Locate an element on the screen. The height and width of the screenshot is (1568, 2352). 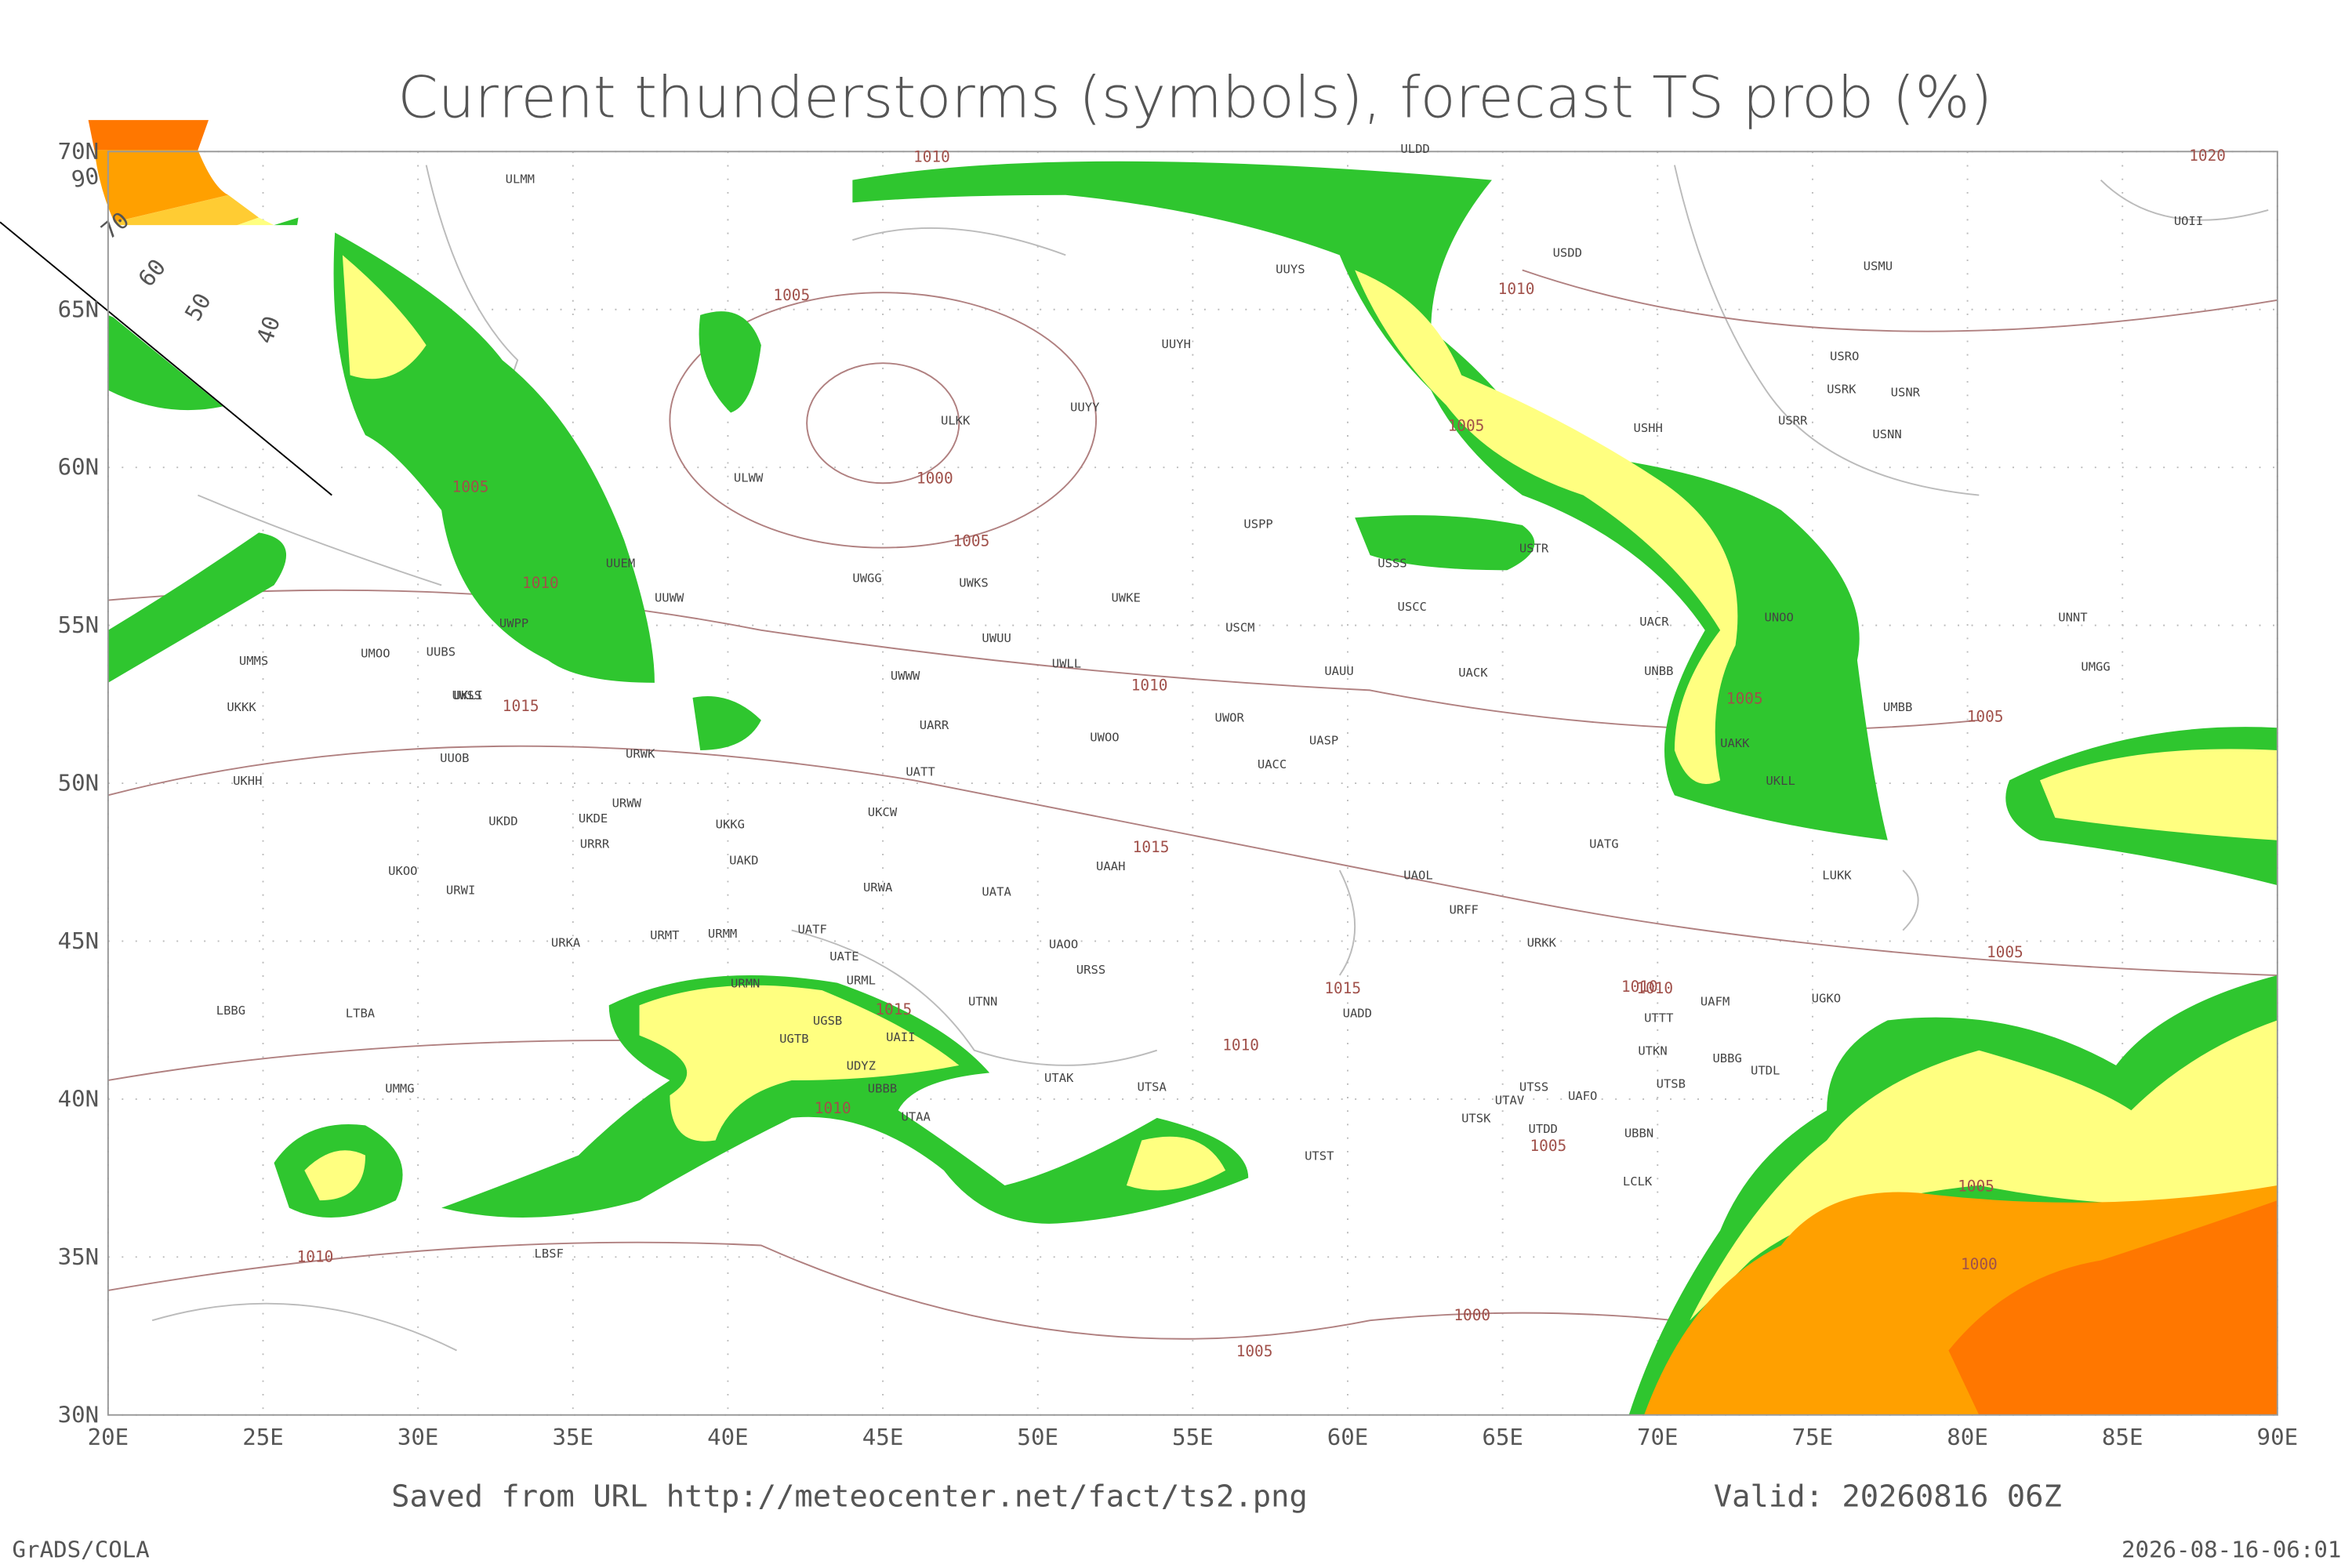
lat-label: 35N is located at coordinates (79, 1256).